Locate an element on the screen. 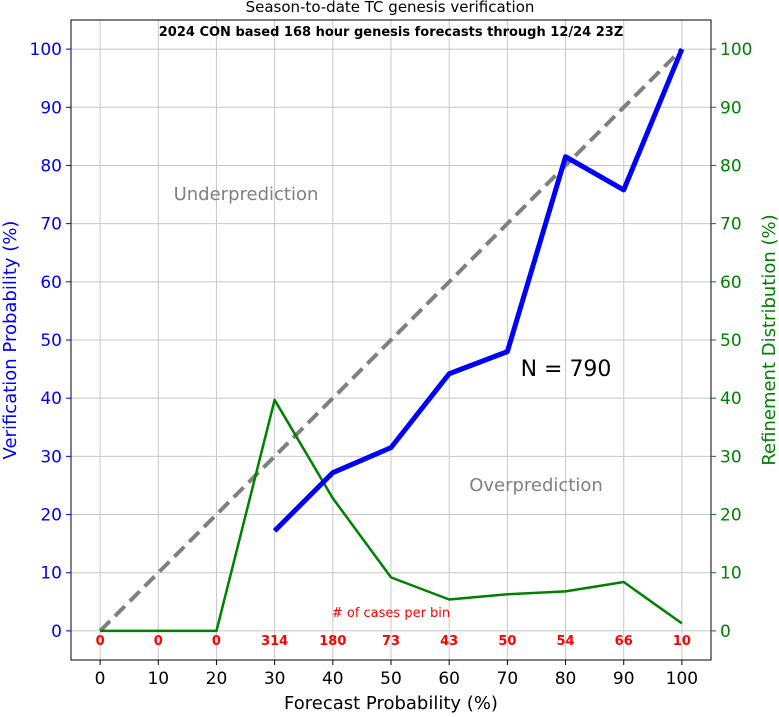 Image resolution: width=779 pixels, height=717 pixels. x-axis-ticks: 0 10 20 30 40 50 60 70 80 90 100 is located at coordinates (396, 674).